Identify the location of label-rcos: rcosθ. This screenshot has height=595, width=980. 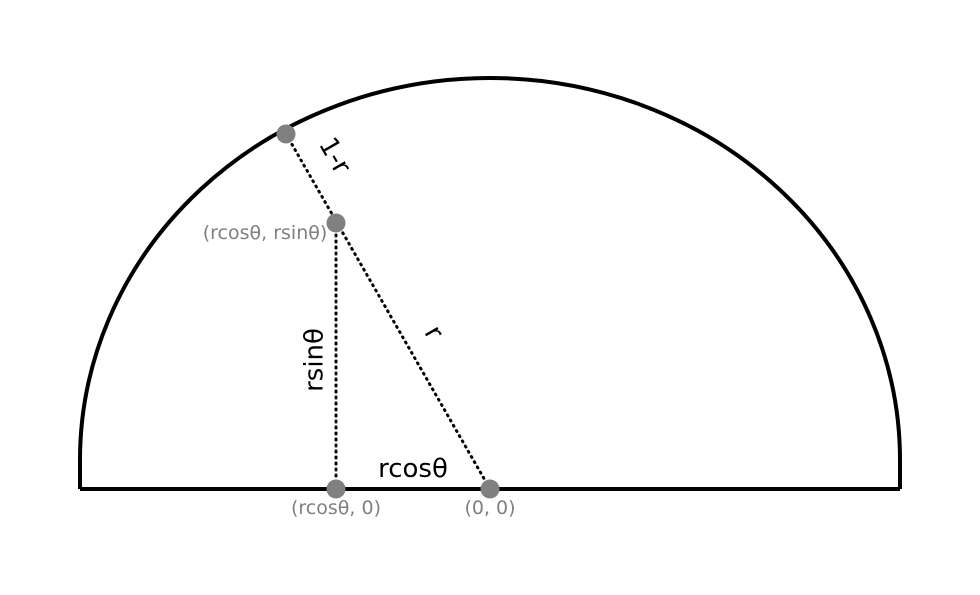
(413, 469).